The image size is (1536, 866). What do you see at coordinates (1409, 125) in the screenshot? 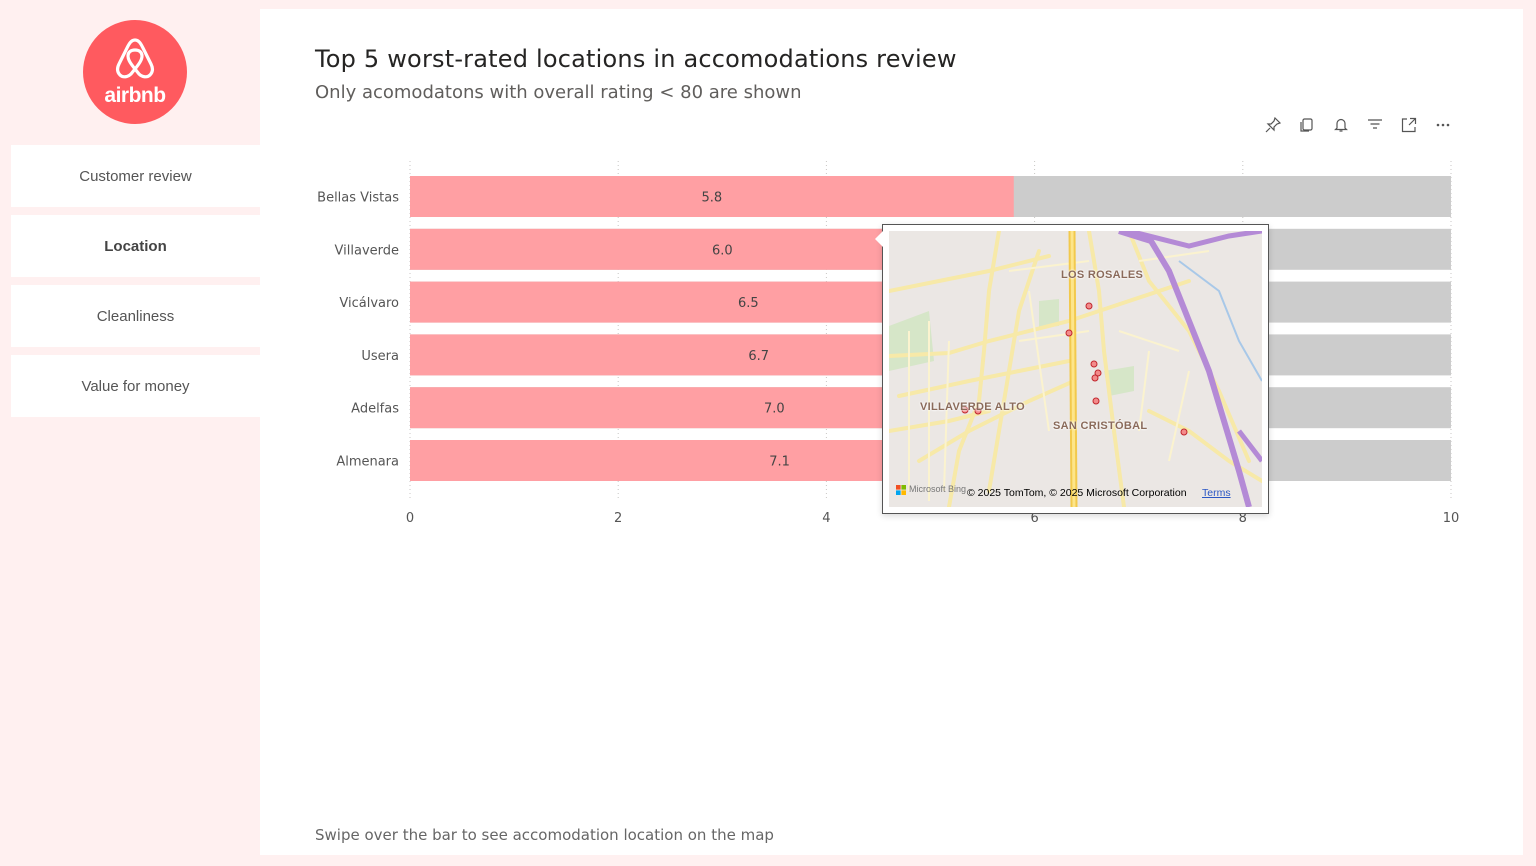
I see `focus-mode-icon` at bounding box center [1409, 125].